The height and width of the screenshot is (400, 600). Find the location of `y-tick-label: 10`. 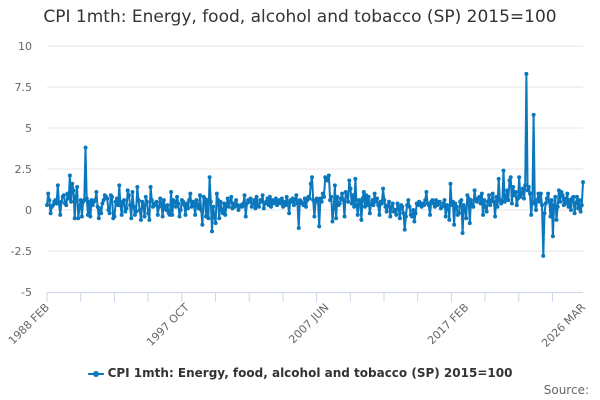

y-tick-label: 10 is located at coordinates (25, 46).